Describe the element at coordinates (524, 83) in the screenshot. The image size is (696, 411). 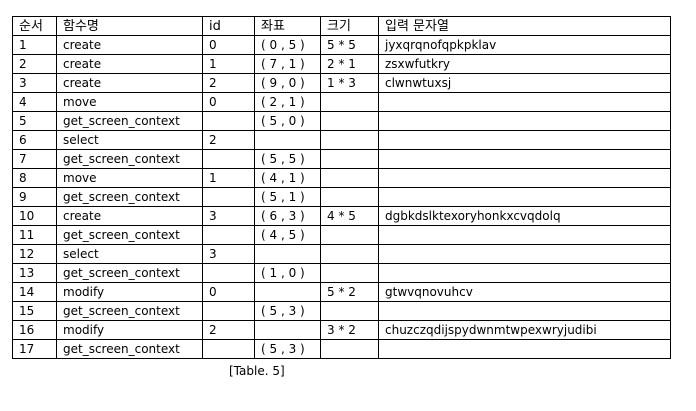
I see `cell-input: clwnwtuxsj` at that location.